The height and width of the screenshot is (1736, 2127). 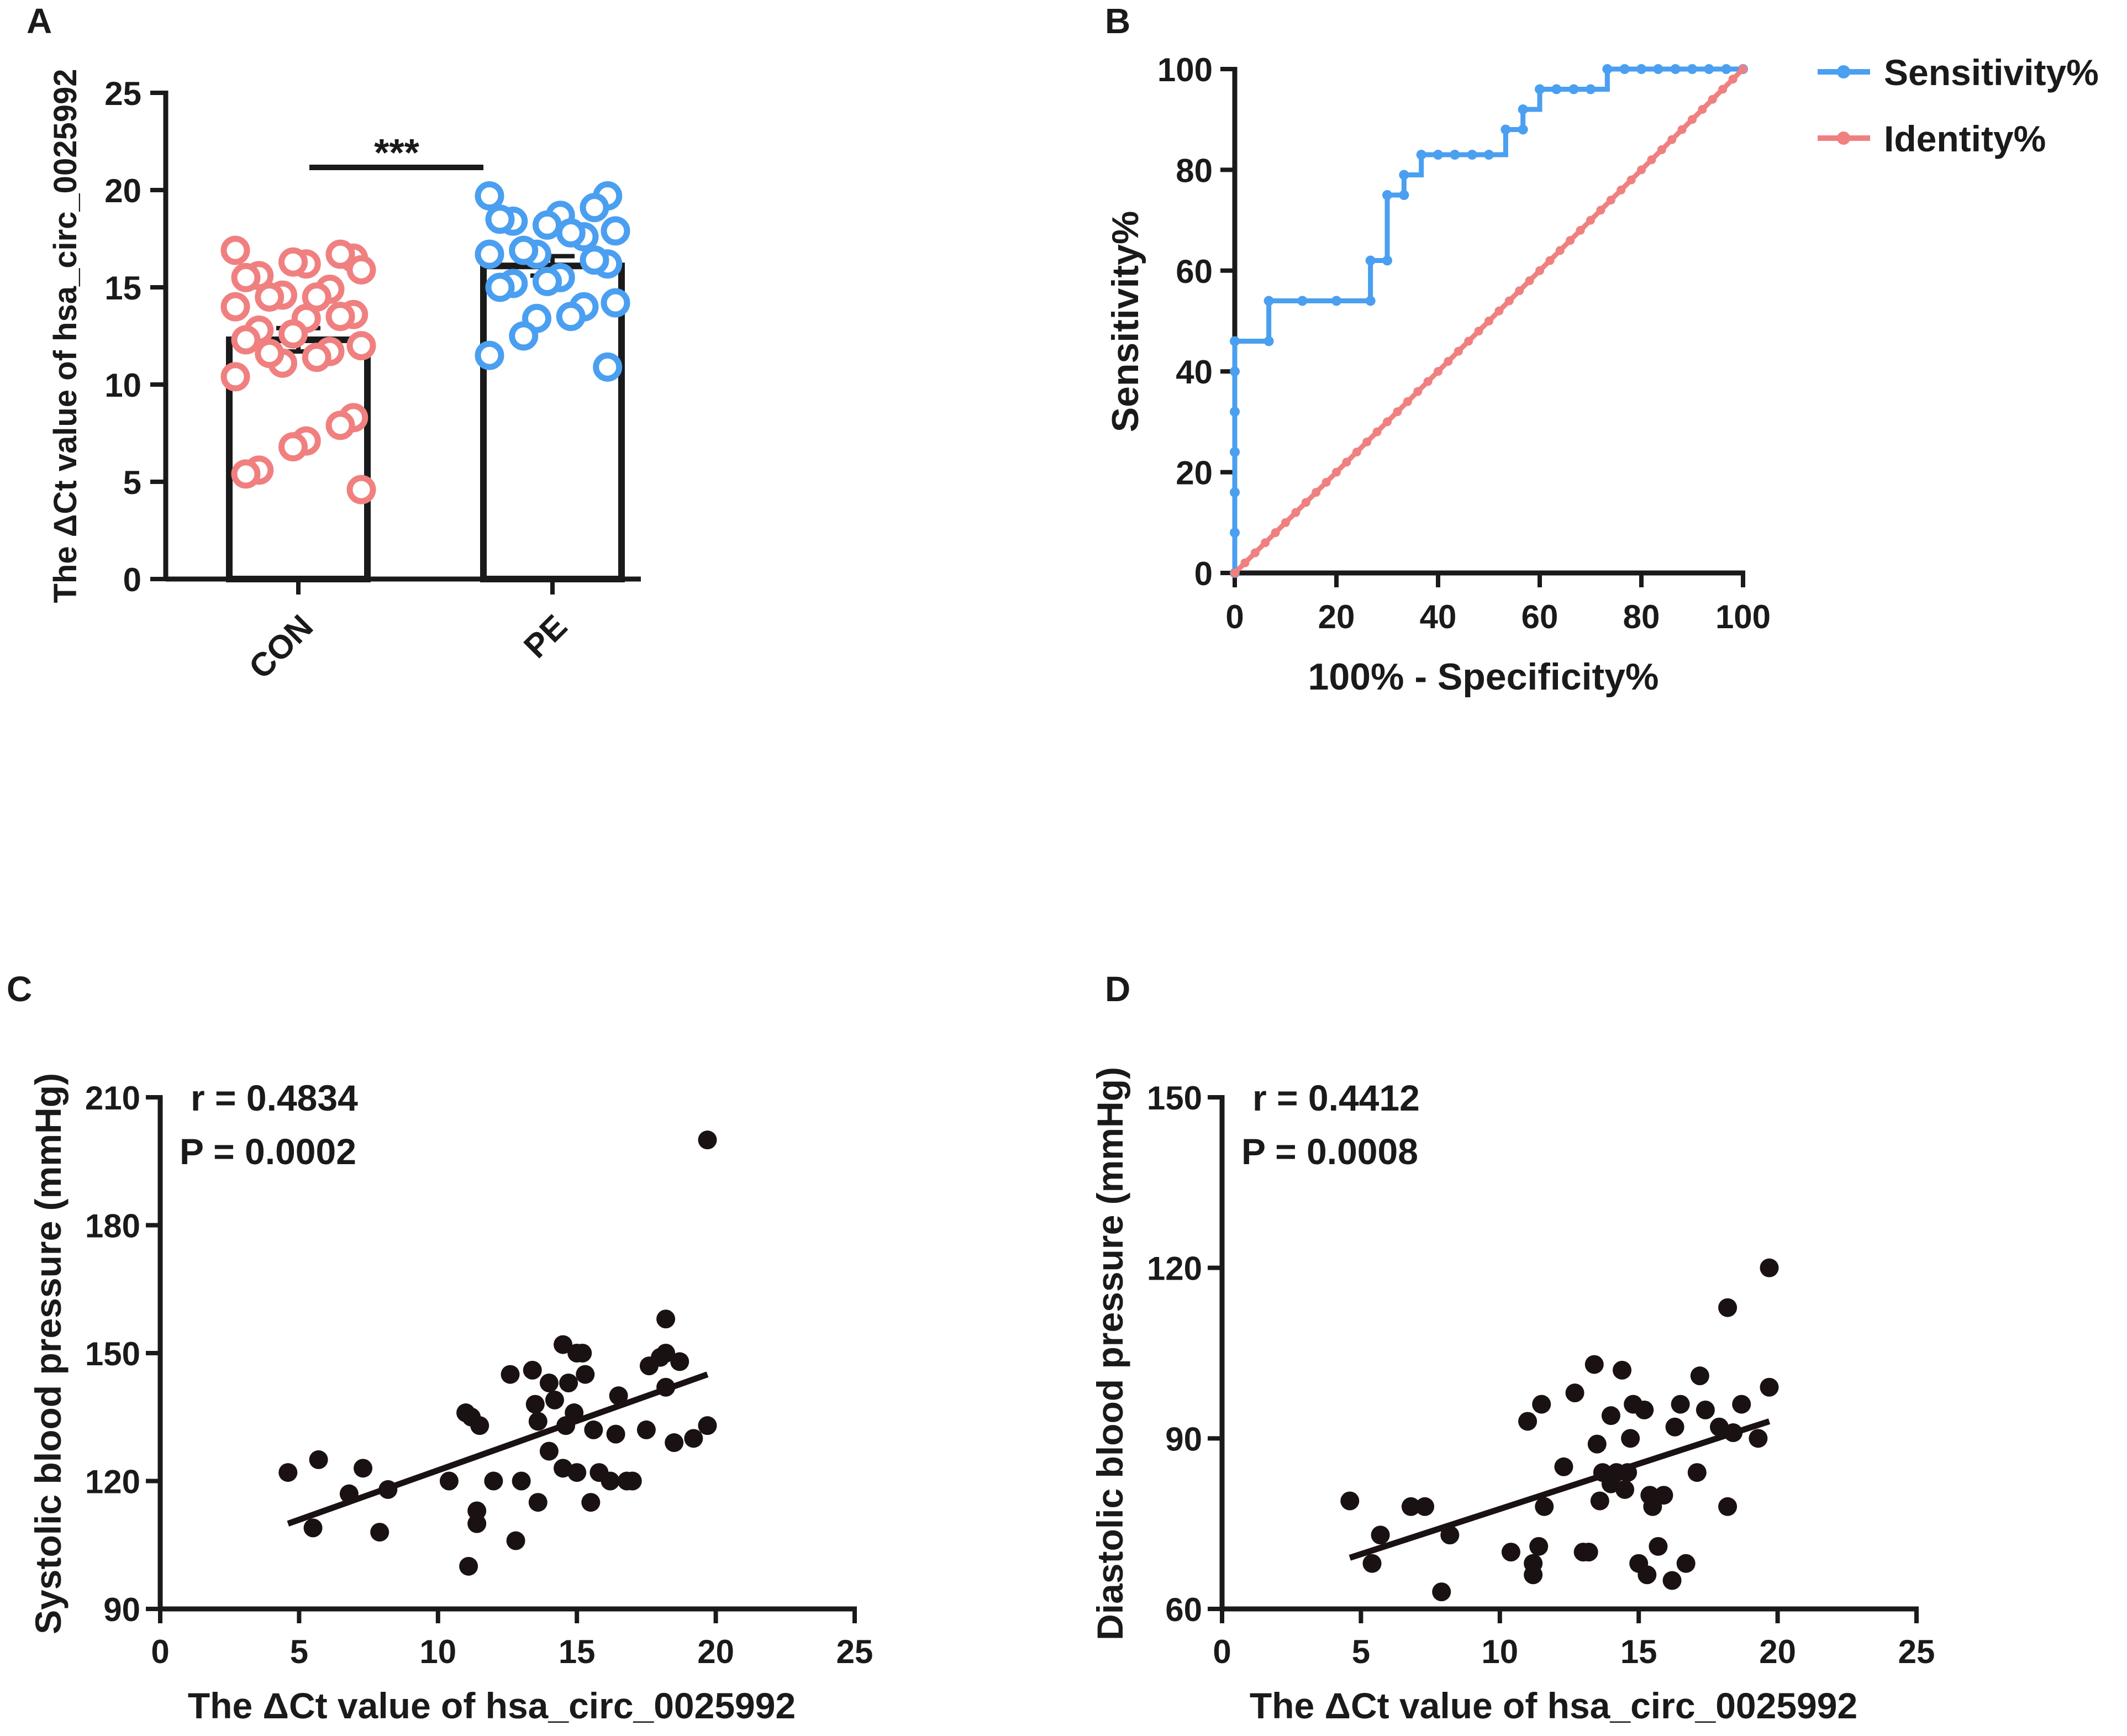 I want to click on x-tick-label: 40, so click(x=1438, y=617).